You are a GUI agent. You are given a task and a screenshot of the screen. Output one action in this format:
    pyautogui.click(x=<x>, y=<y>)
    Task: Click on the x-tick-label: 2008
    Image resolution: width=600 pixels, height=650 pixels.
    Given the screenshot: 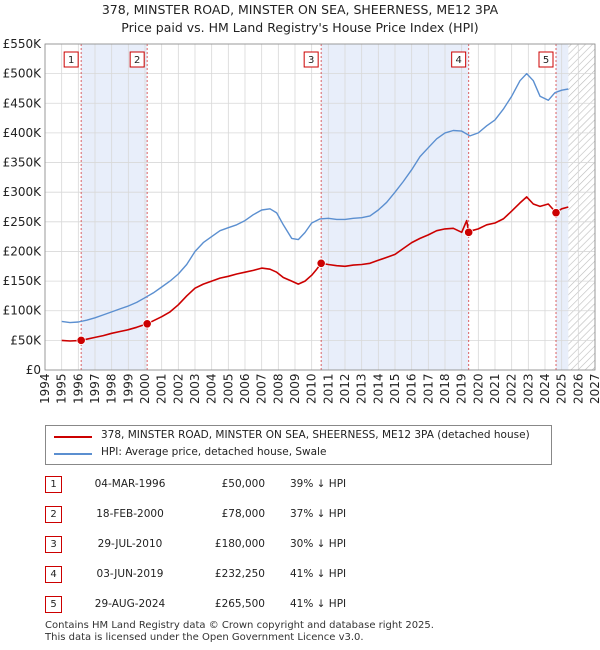 What is the action you would take?
    pyautogui.click(x=278, y=388)
    